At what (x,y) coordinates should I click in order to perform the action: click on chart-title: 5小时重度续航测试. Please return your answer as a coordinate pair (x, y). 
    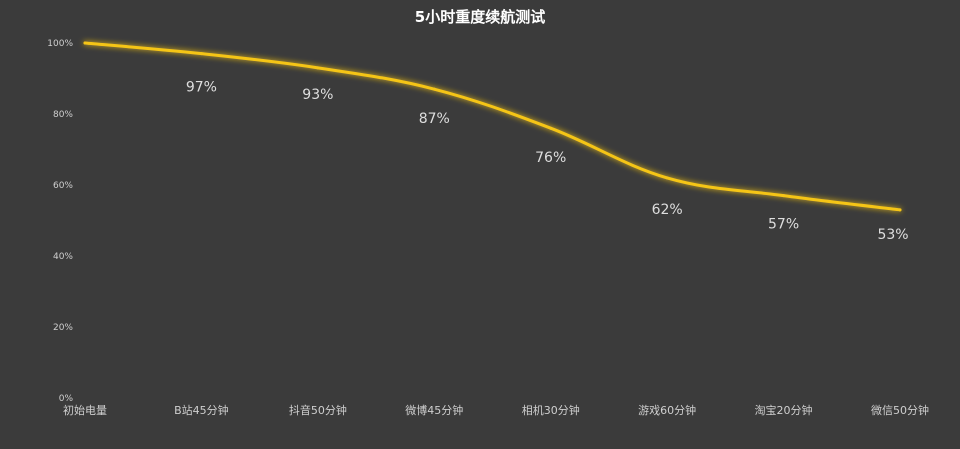
    Looking at the image, I should click on (480, 17).